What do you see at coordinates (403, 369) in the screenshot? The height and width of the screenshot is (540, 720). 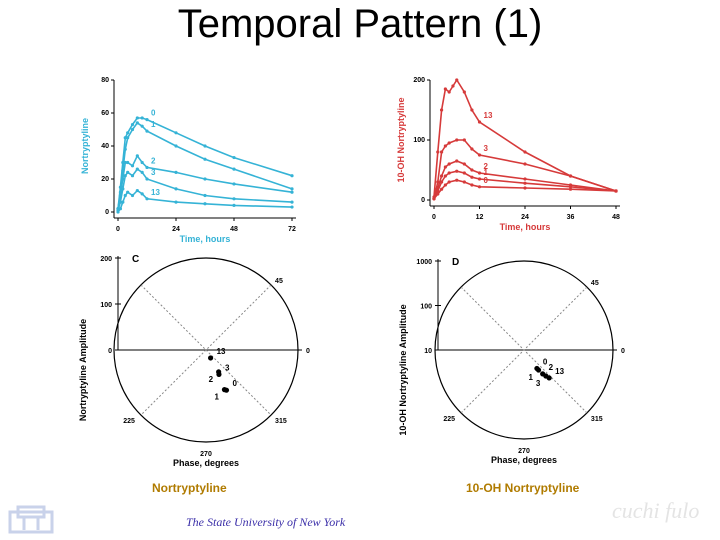 I see `chart-d-amplitude-label: 10-OH Nortryptyline Amplitude` at bounding box center [403, 369].